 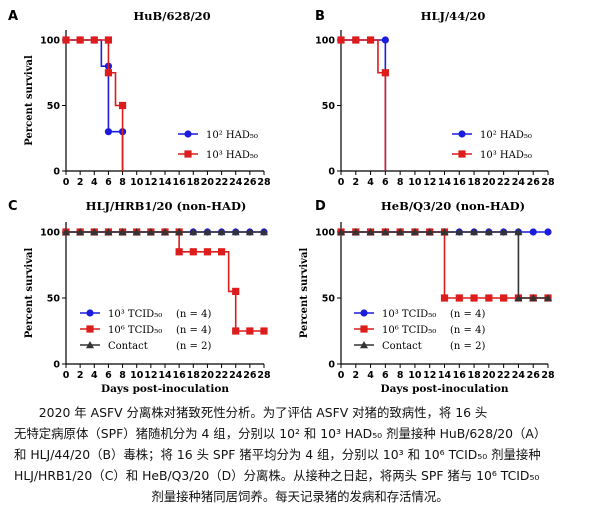 I want to click on x-tick-label: 28, so click(x=264, y=182).